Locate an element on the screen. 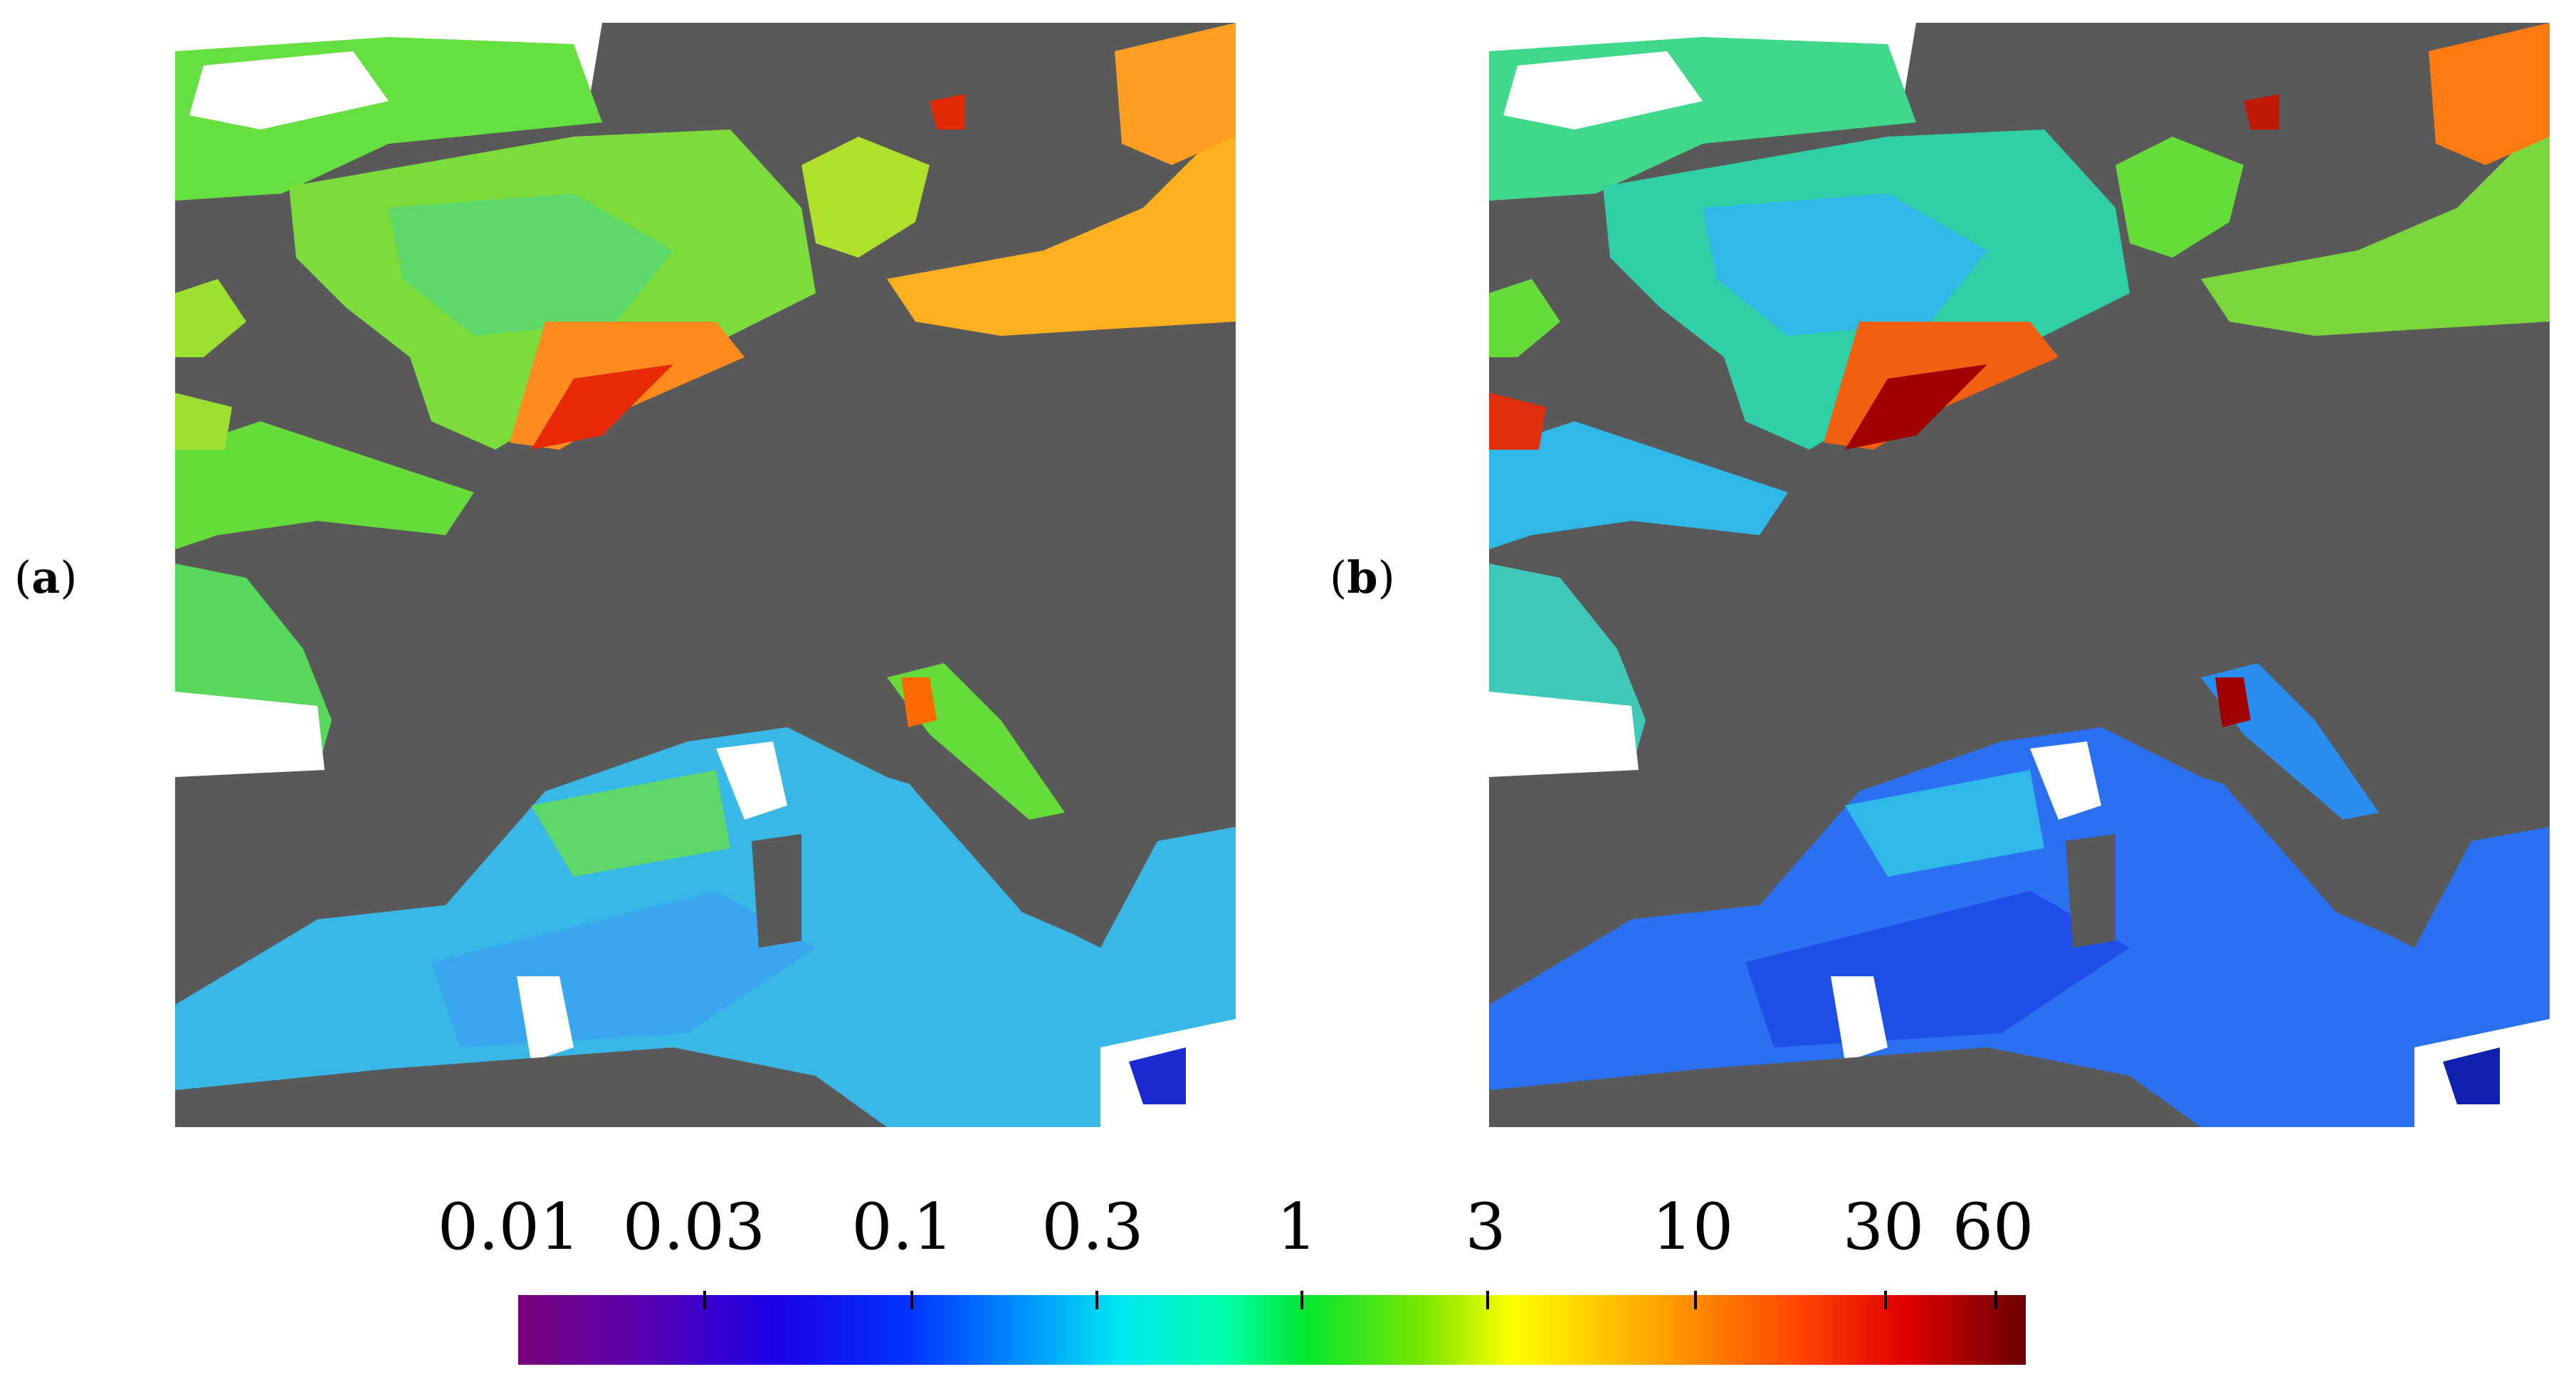 This screenshot has width=2576, height=1384. colorbar-label-3: 3 is located at coordinates (1486, 1227).